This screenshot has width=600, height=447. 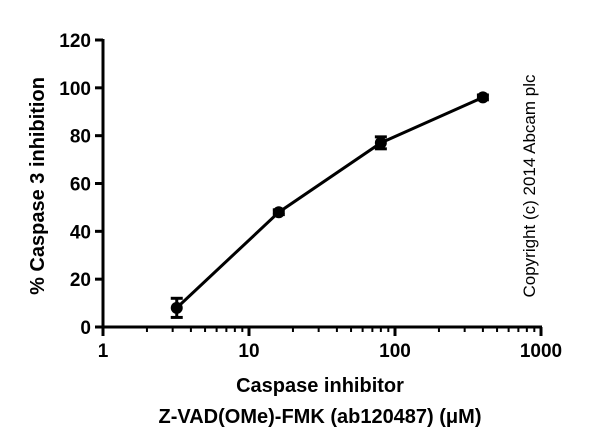 What do you see at coordinates (75, 41) in the screenshot?
I see `y-tick-label: 120` at bounding box center [75, 41].